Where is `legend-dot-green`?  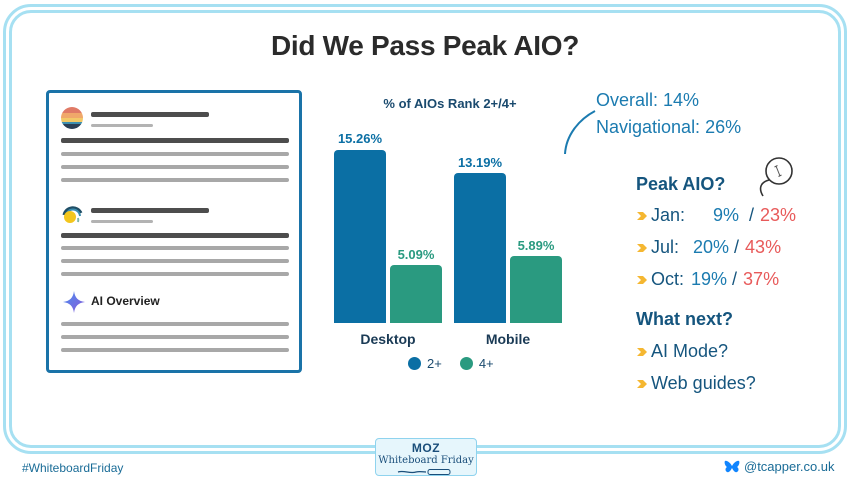
legend-dot-green is located at coordinates (466, 363).